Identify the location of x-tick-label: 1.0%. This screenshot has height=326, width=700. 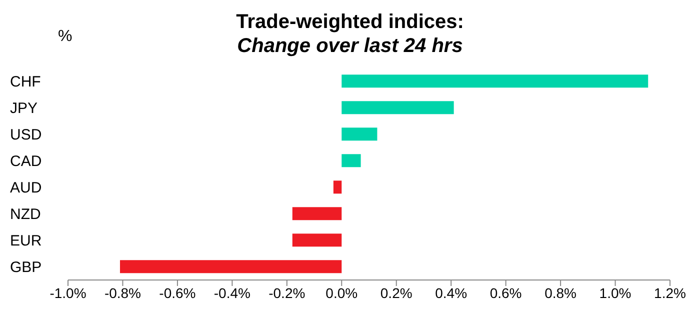
(615, 292).